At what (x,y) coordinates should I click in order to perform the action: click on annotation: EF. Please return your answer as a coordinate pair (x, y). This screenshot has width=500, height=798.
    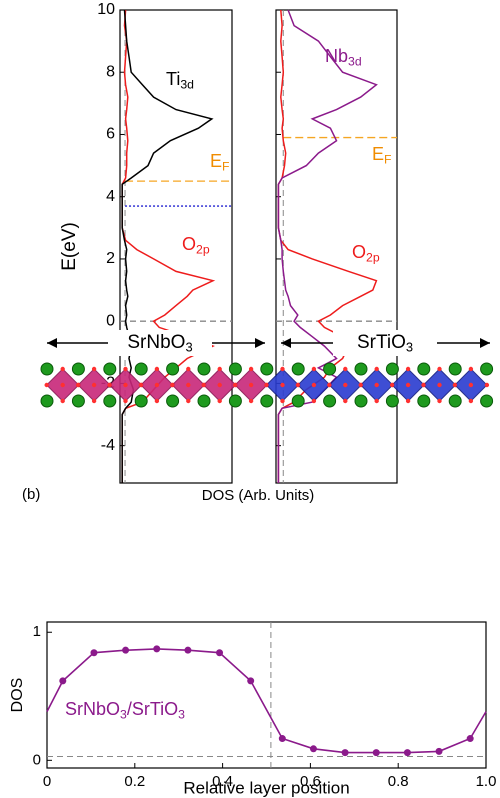
    Looking at the image, I should click on (382, 155).